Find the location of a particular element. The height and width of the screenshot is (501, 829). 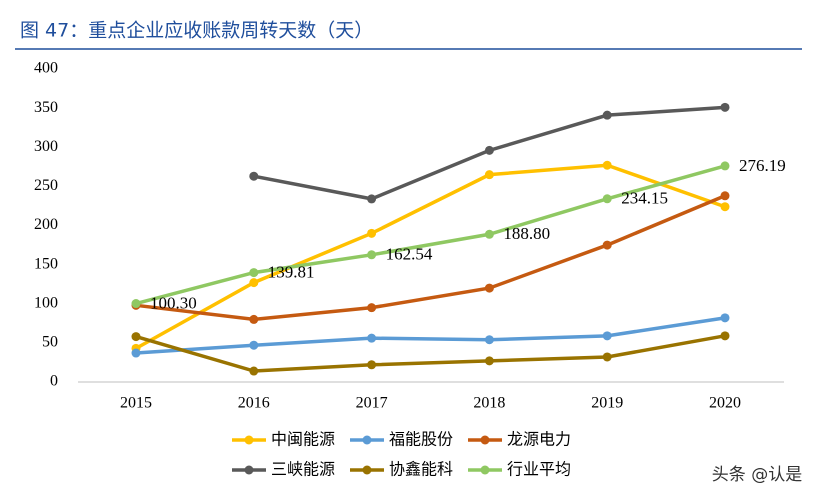

data-label: 162.54 is located at coordinates (409, 254).